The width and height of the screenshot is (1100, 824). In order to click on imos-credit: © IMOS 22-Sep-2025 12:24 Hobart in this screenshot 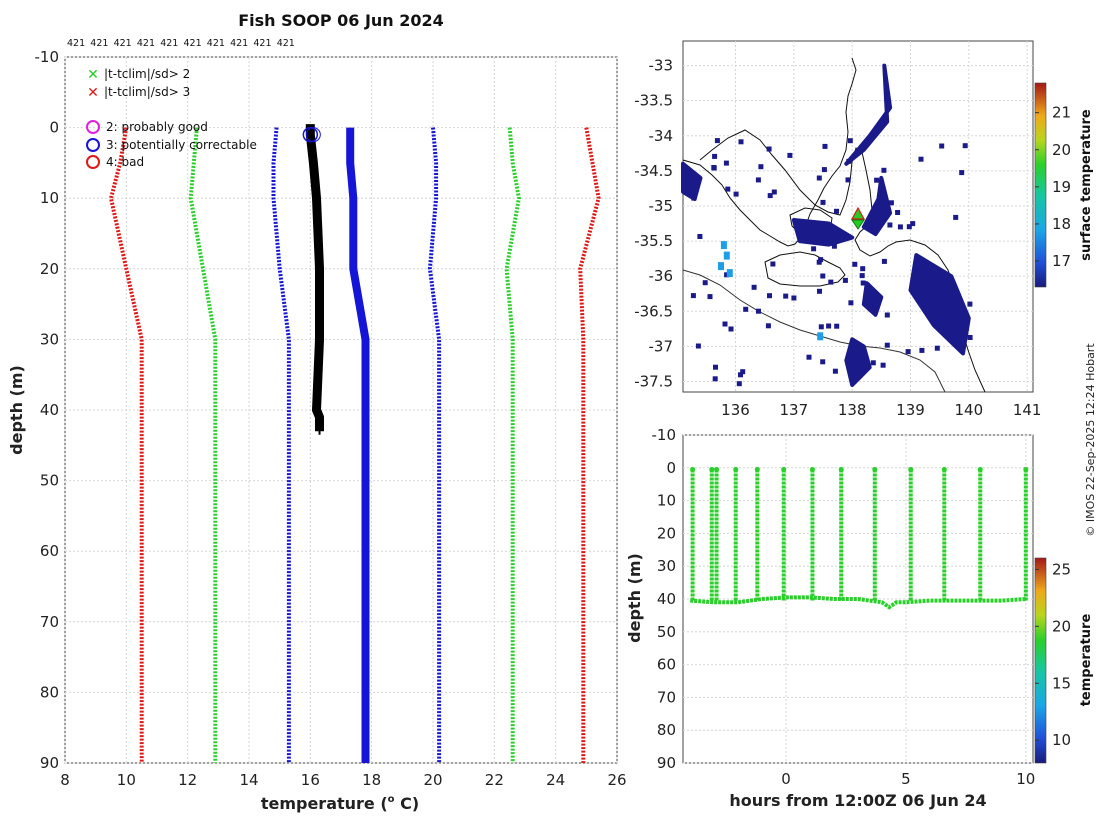, I will do `click(1090, 440)`.